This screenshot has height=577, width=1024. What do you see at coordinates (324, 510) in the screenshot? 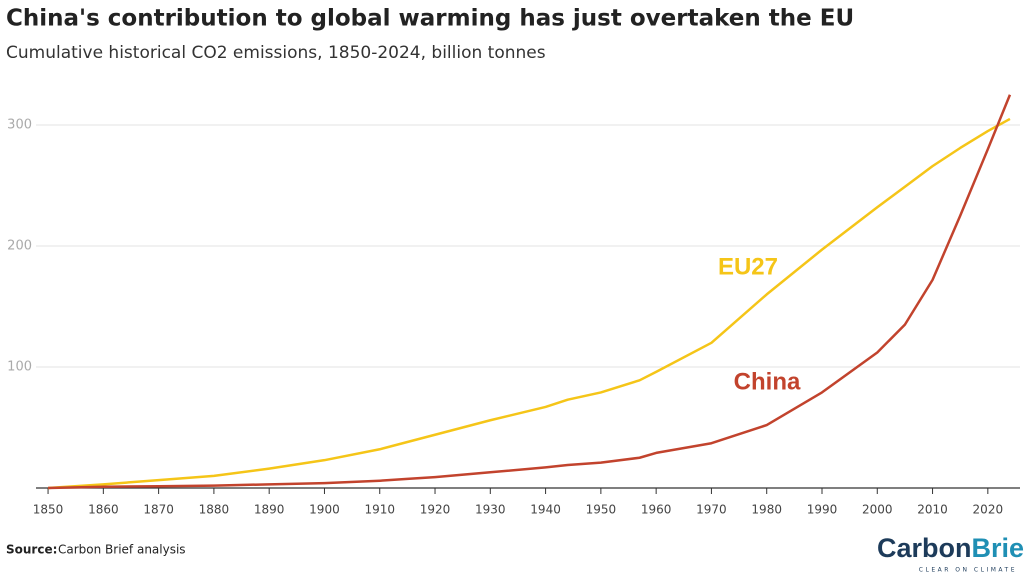
I see `x-tick-label: 1900` at bounding box center [324, 510].